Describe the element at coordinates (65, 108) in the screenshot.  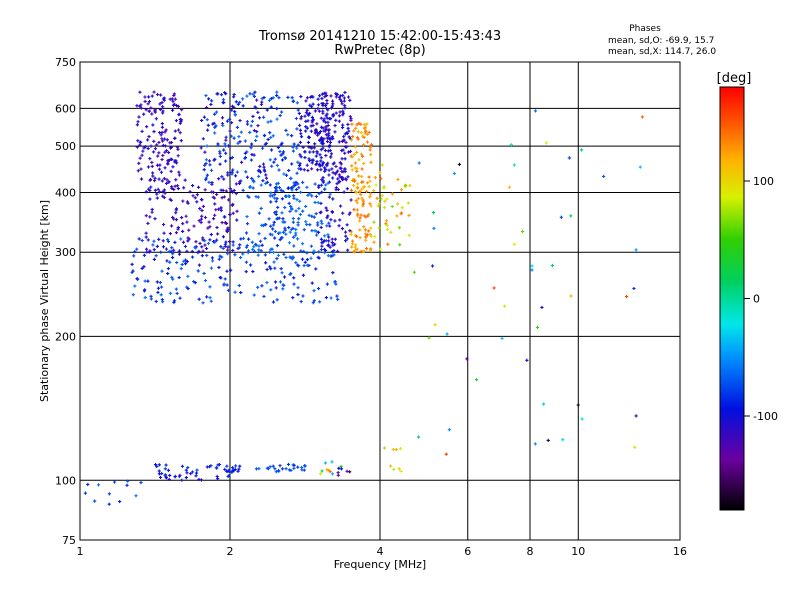
I see `y-tick-label: 600` at that location.